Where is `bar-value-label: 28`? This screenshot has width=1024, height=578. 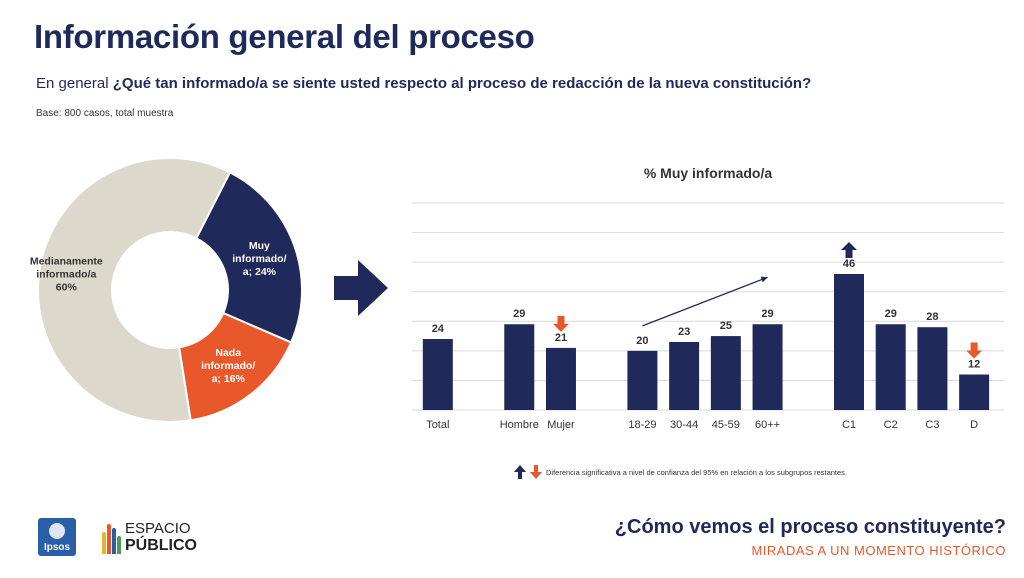 bar-value-label: 28 is located at coordinates (932, 317).